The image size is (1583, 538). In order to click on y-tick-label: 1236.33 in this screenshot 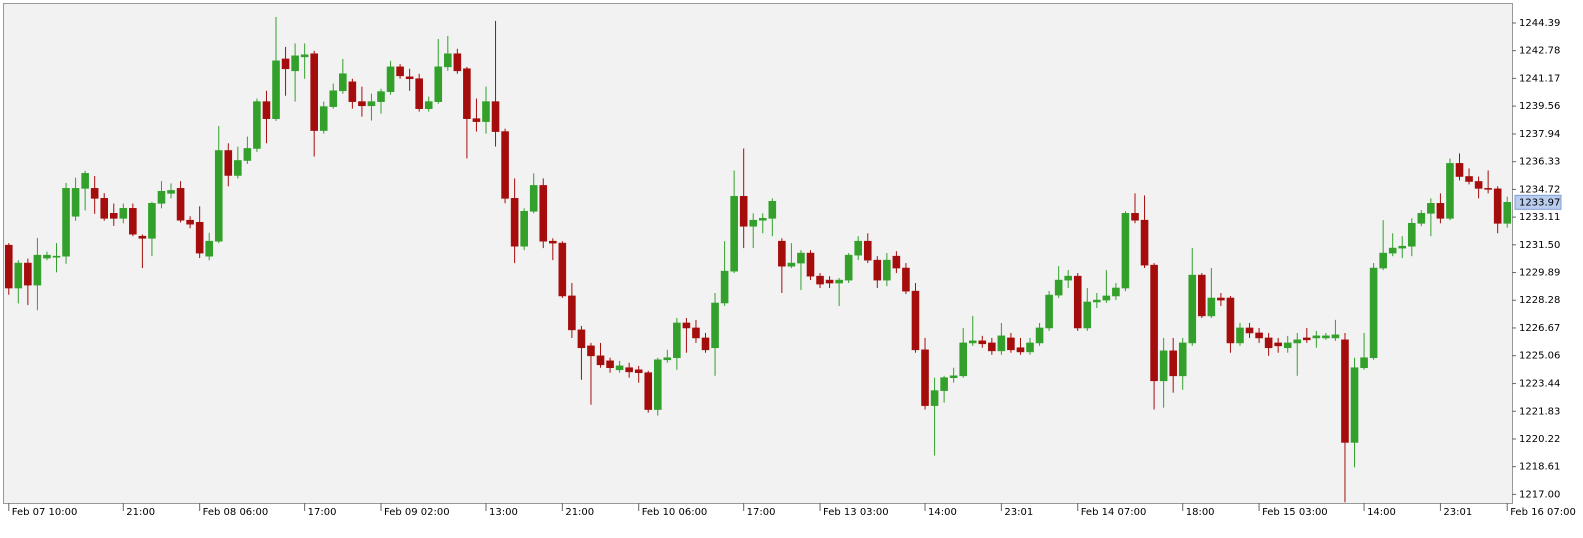, I will do `click(1539, 162)`.